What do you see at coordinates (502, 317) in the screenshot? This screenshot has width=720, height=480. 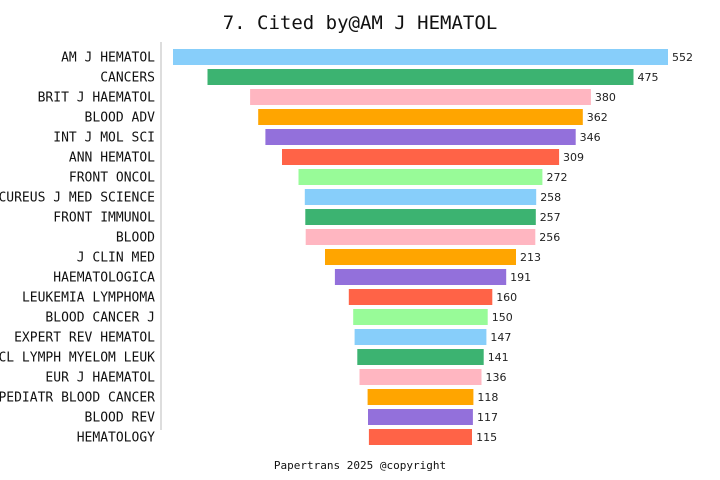 I see `value-label: 150` at bounding box center [502, 317].